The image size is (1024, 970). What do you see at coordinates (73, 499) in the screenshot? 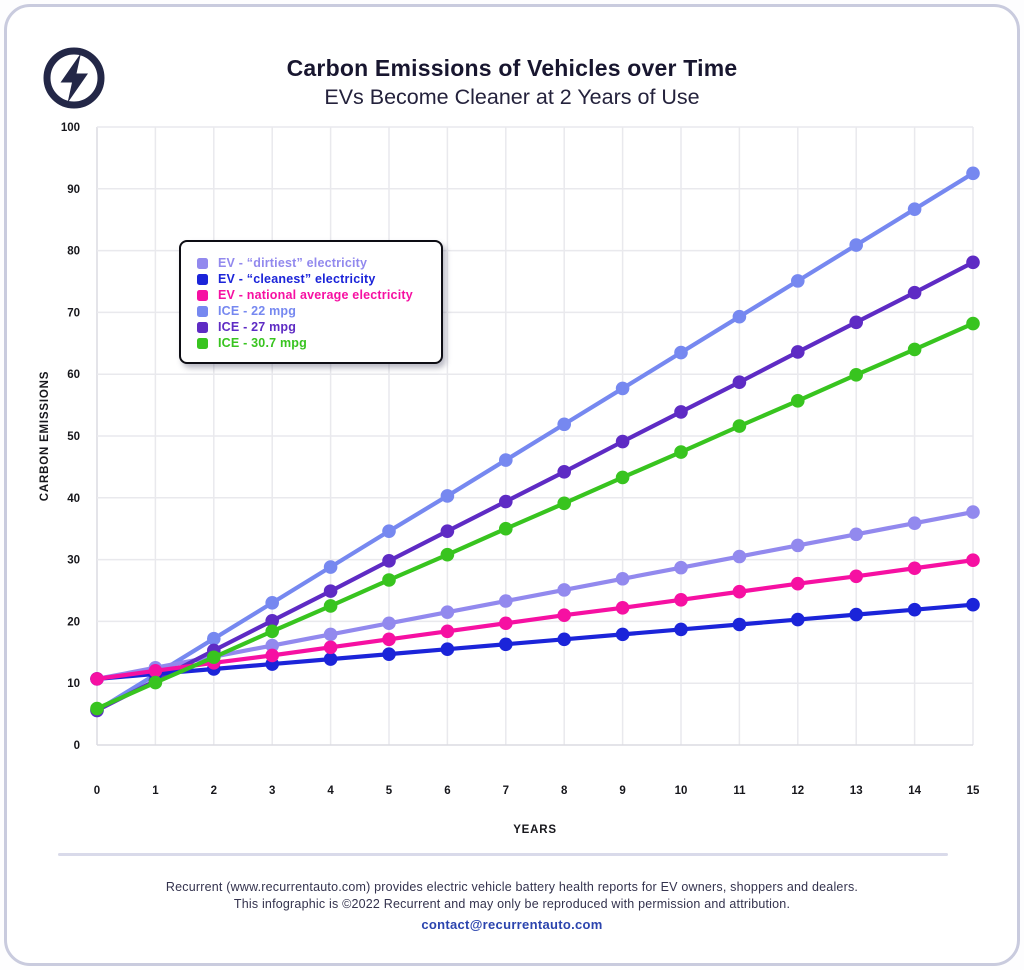
I see `y-tick-label: 40` at bounding box center [73, 499].